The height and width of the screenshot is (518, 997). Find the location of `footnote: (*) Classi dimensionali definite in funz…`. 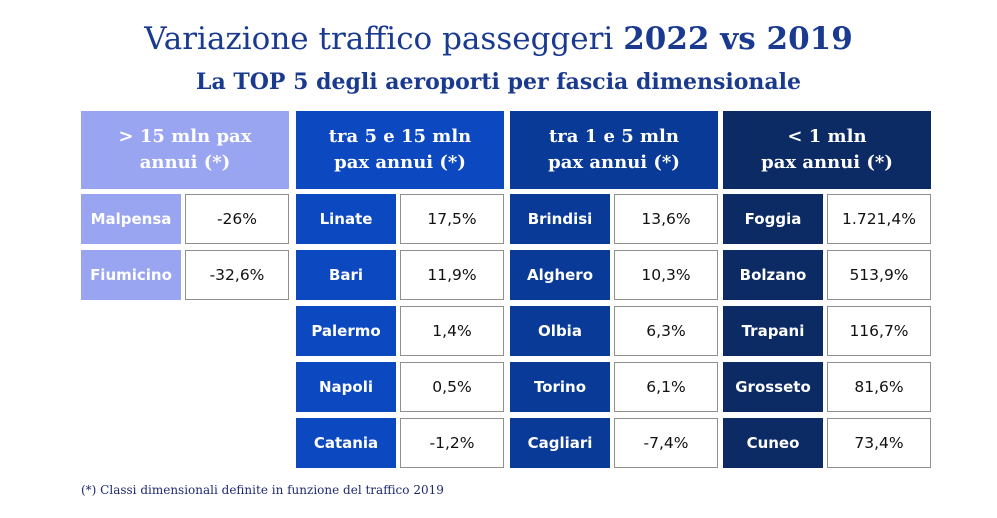

footnote: (*) Classi dimensionali definite in funz… is located at coordinates (262, 490).